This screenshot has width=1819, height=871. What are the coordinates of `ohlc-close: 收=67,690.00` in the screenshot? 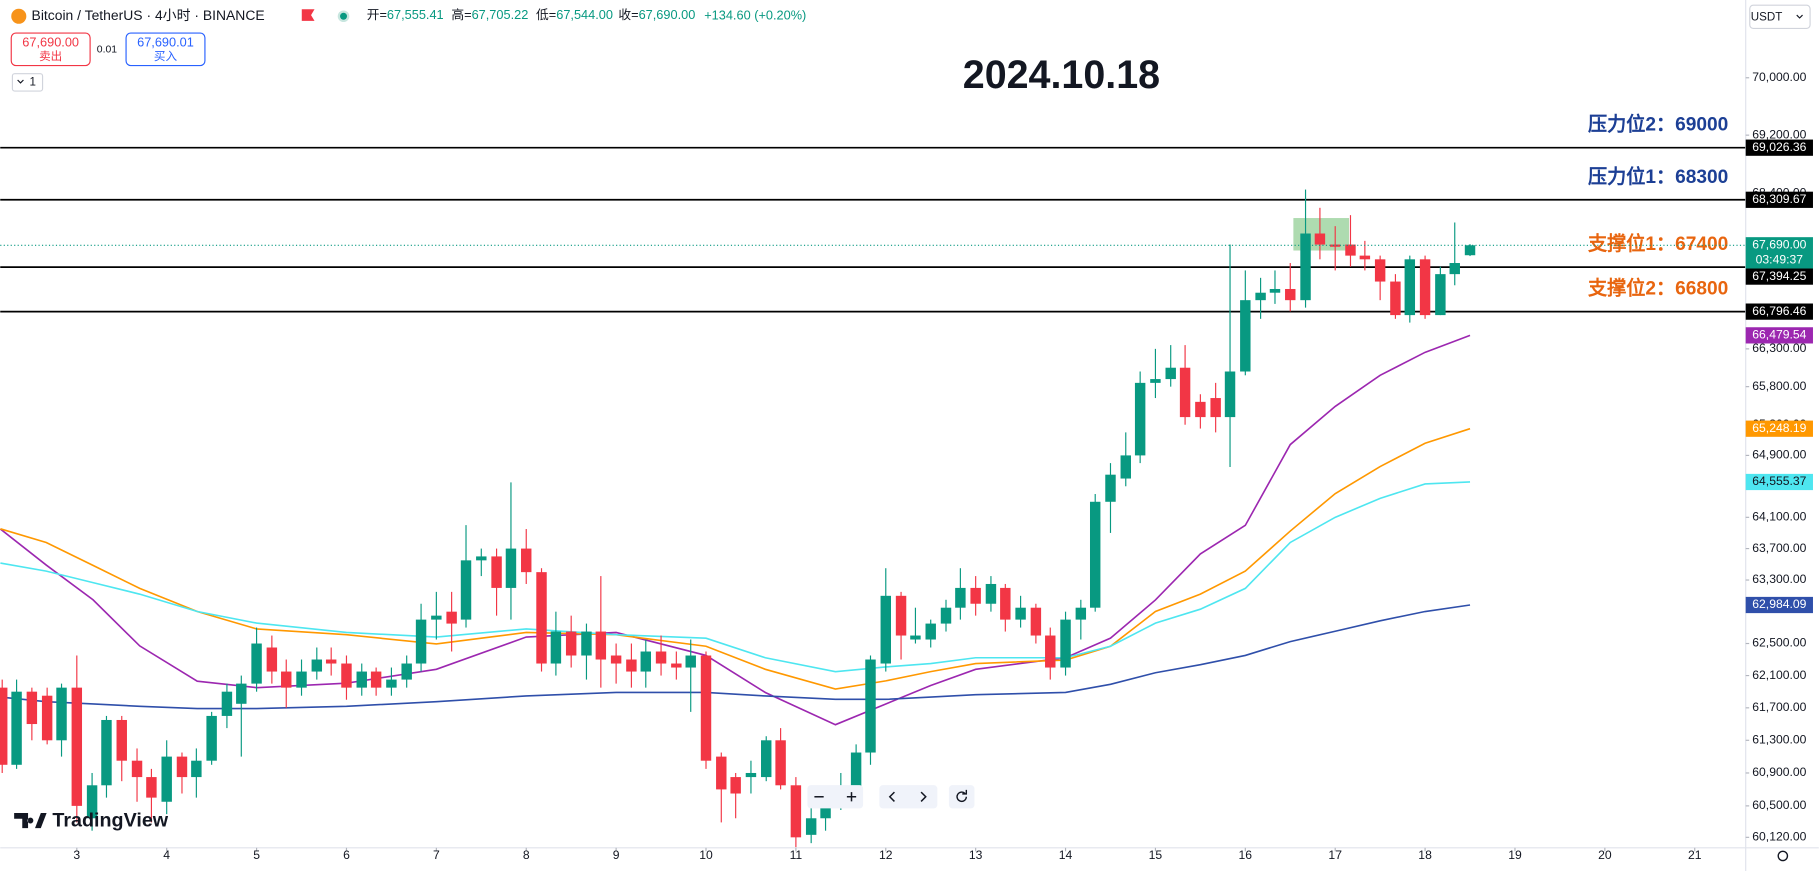 It's located at (656, 15).